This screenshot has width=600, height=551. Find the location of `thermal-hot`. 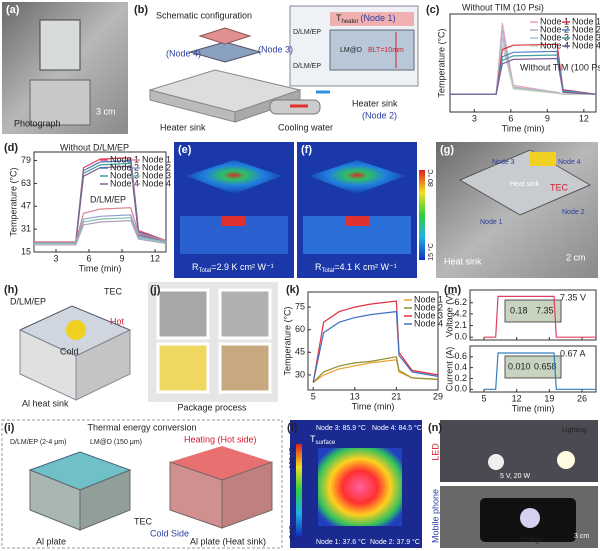

thermal-hot is located at coordinates (360, 487).